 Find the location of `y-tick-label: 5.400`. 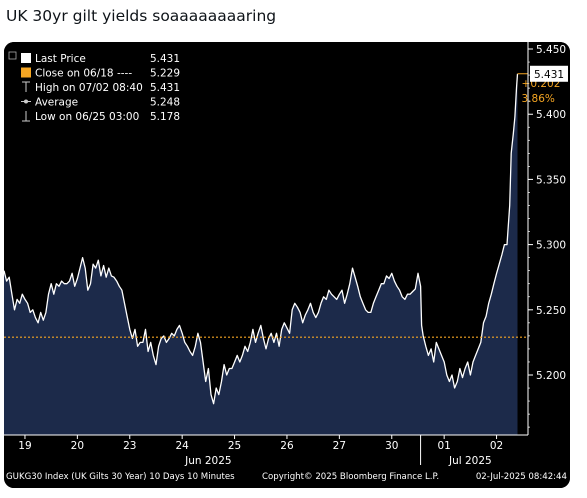

y-tick-label: 5.400 is located at coordinates (551, 115).